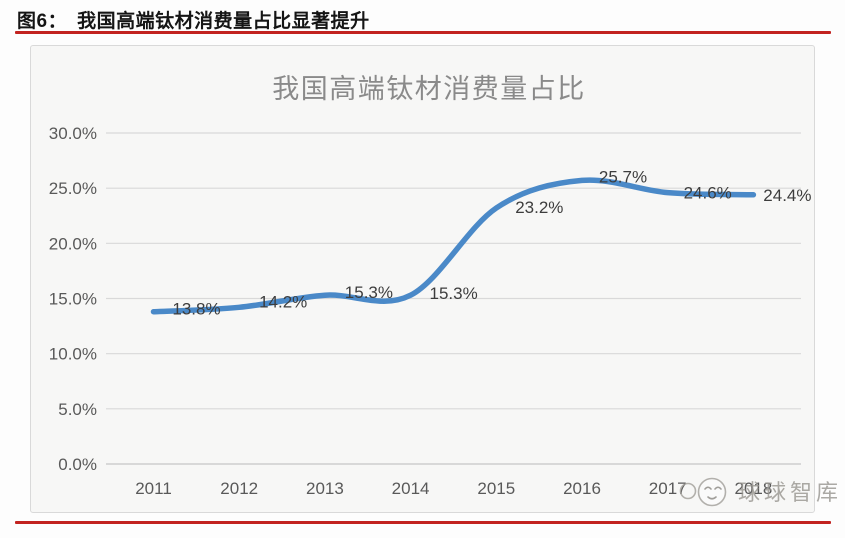 This screenshot has width=845, height=538. Describe the element at coordinates (77, 409) in the screenshot. I see `y-tick-label: 5.0%` at that location.